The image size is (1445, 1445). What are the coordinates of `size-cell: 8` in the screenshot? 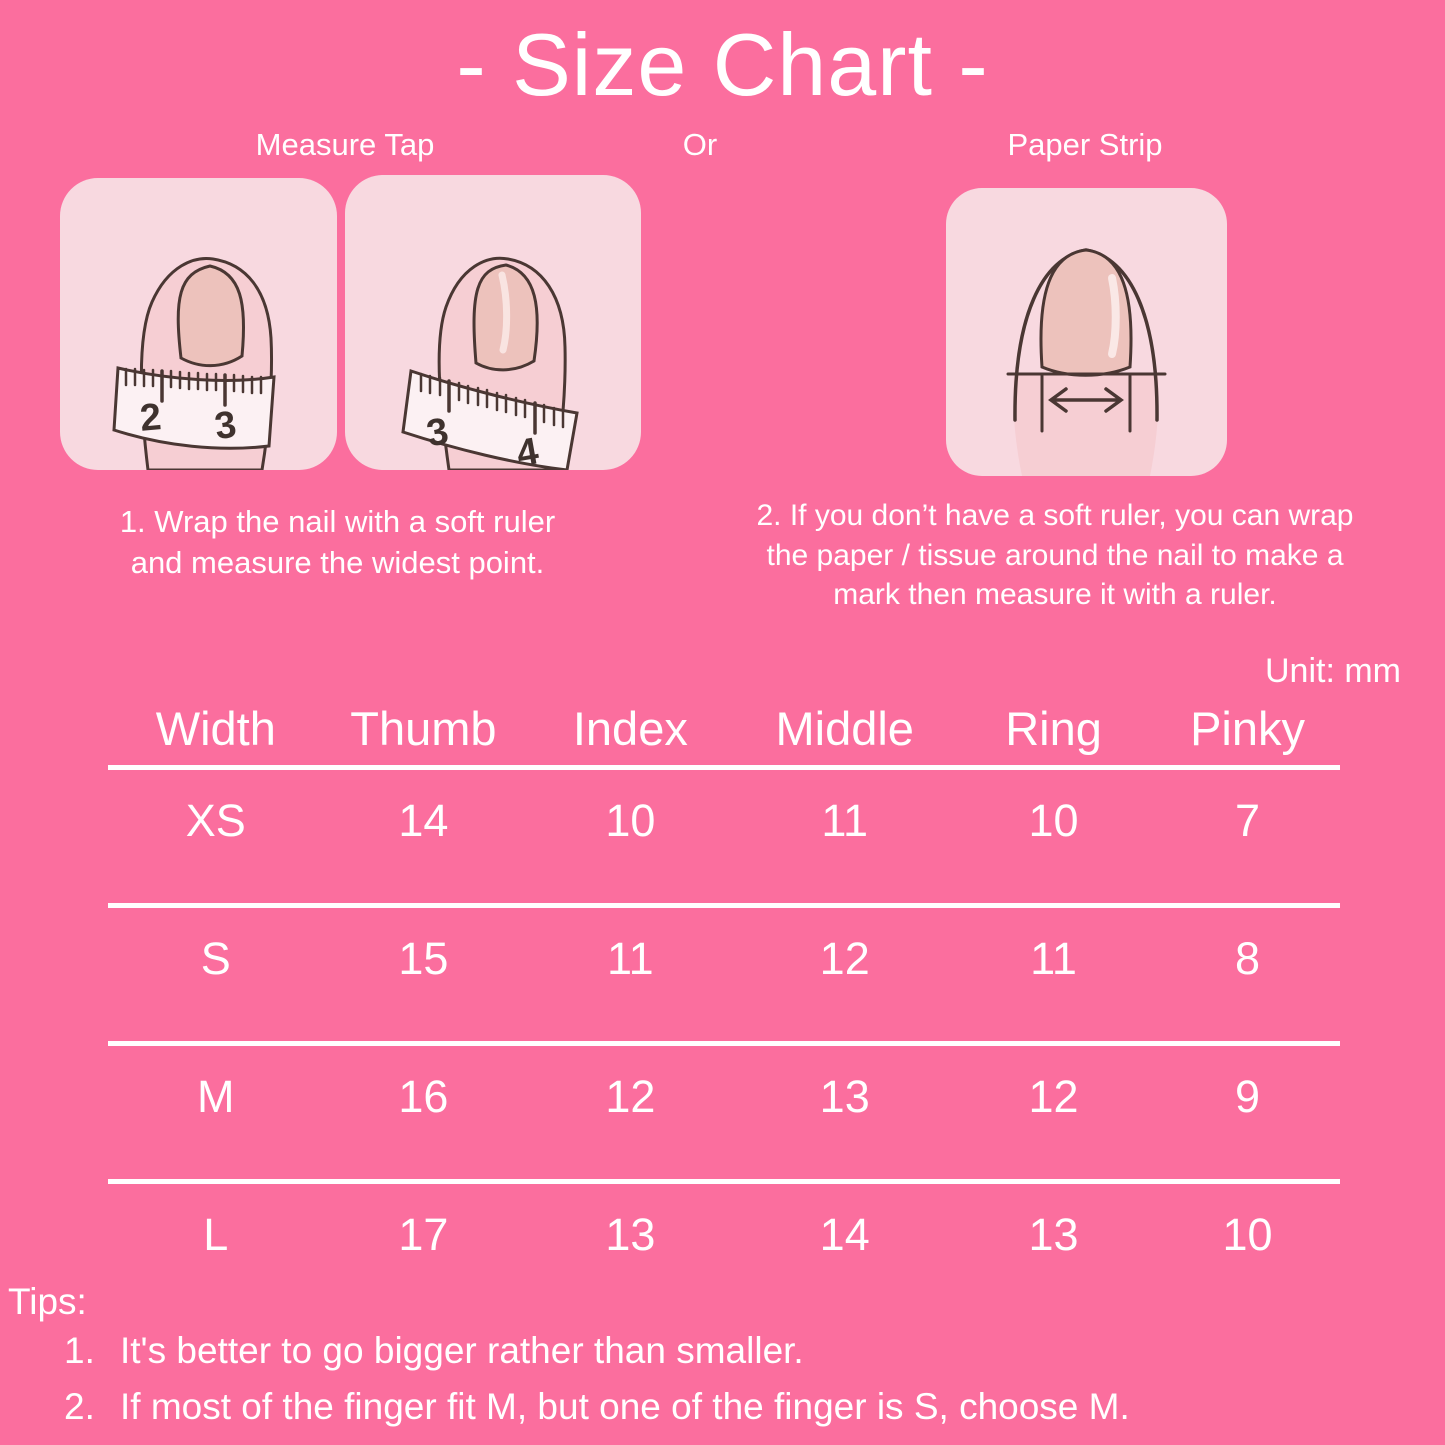 It's located at (1248, 958).